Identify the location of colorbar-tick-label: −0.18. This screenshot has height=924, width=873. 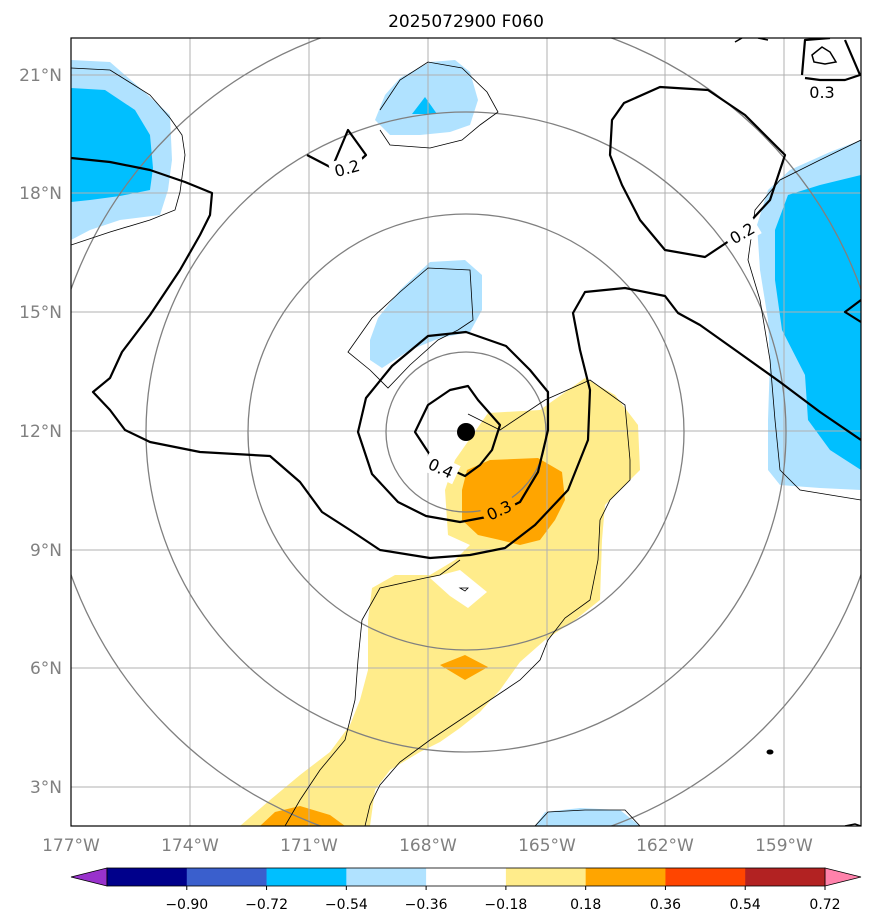
(505, 905).